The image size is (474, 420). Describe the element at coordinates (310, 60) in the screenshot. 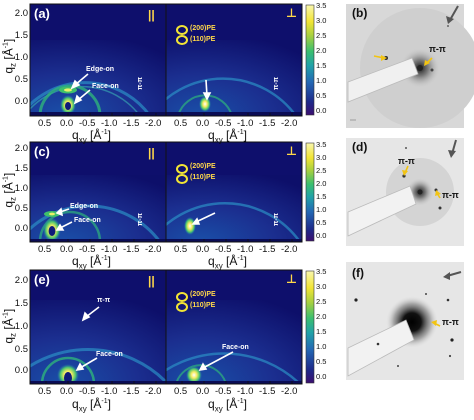

I see `colorbar-a` at that location.